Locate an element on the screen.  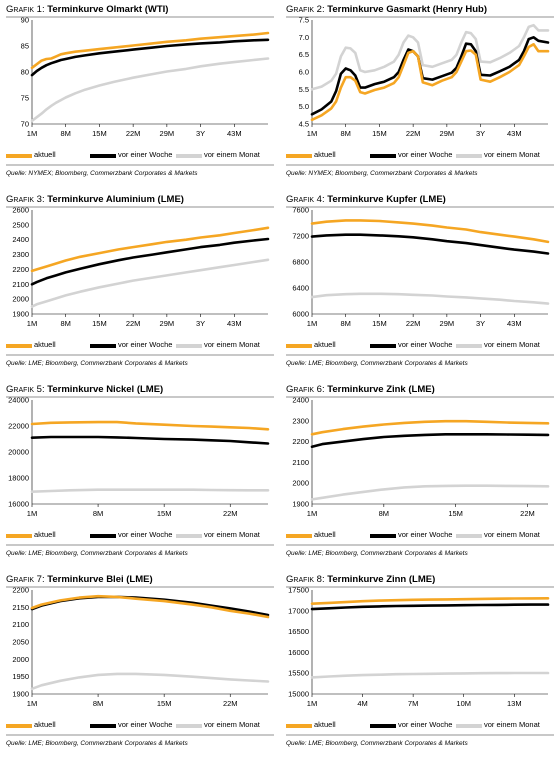
y-tick-label: 75 is located at coordinates (25, 98).